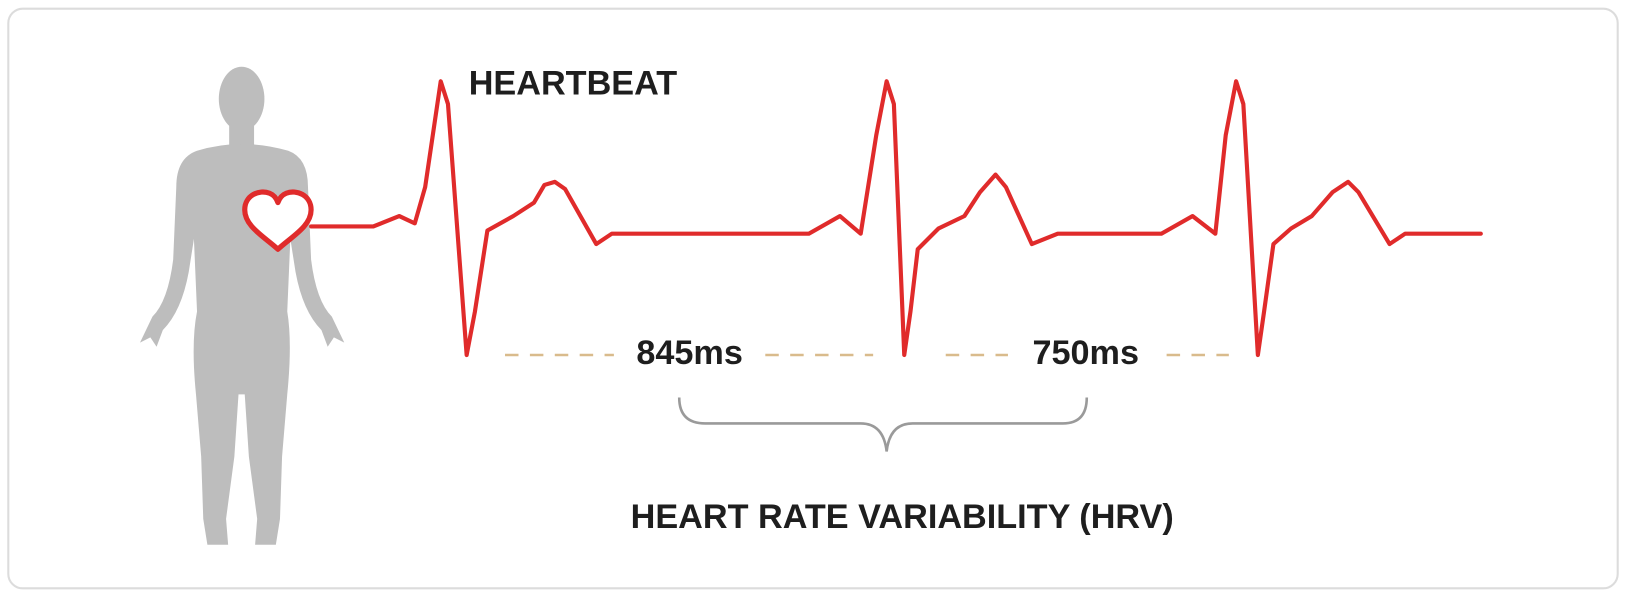  Describe the element at coordinates (883, 424) in the screenshot. I see `brace` at that location.